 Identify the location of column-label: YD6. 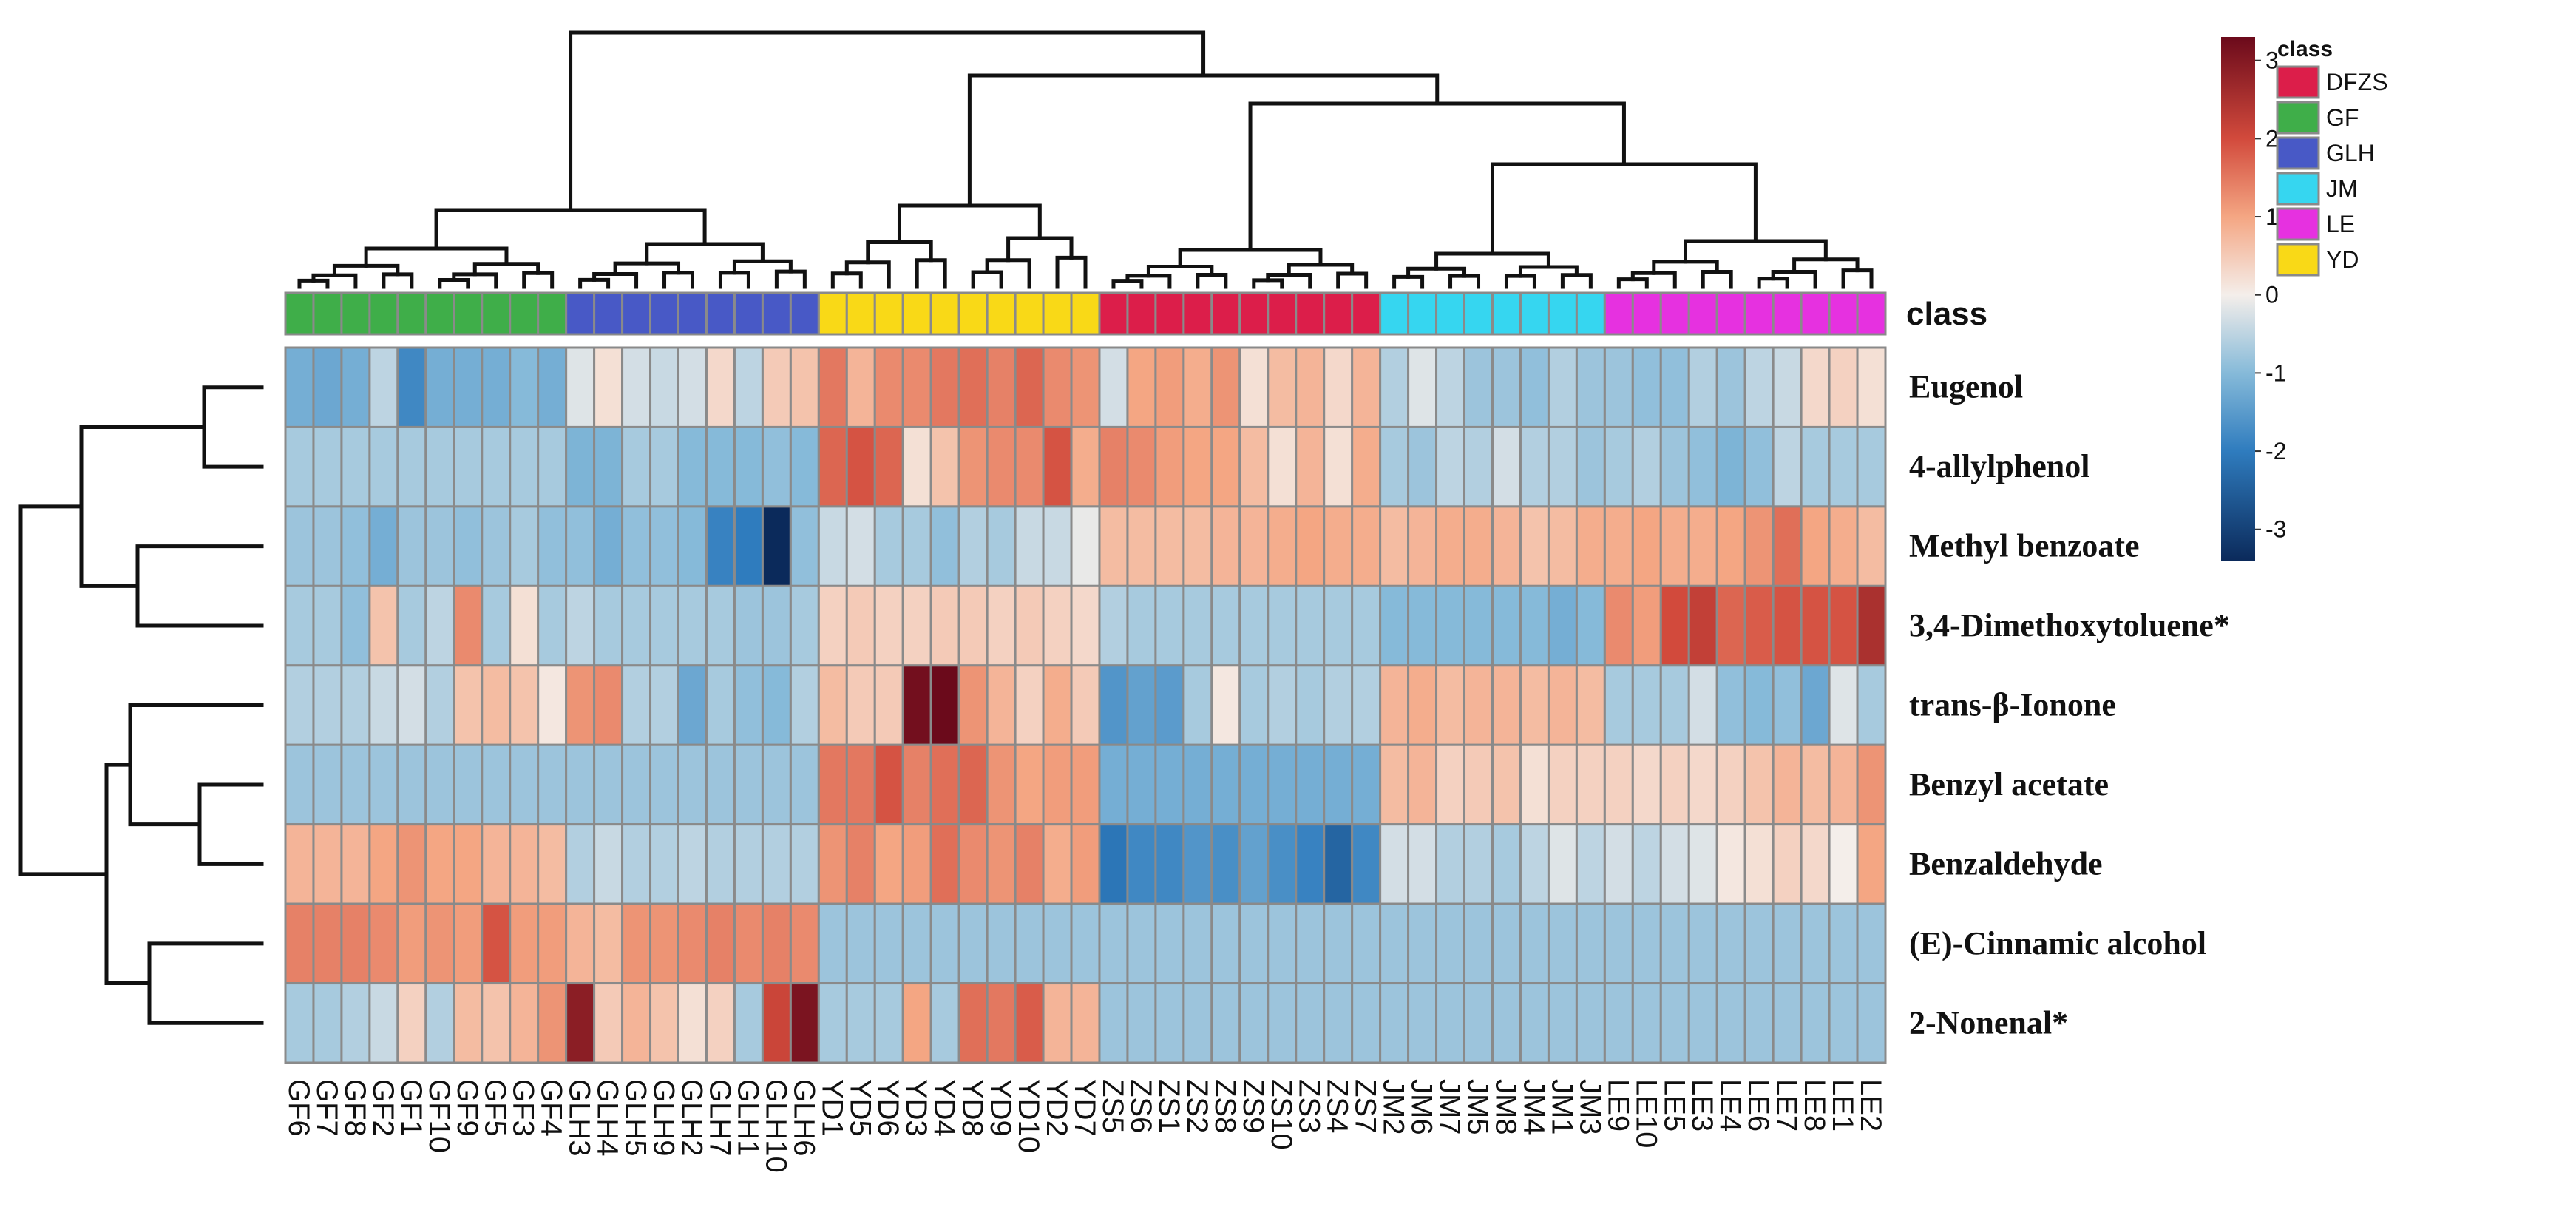
(888, 1108).